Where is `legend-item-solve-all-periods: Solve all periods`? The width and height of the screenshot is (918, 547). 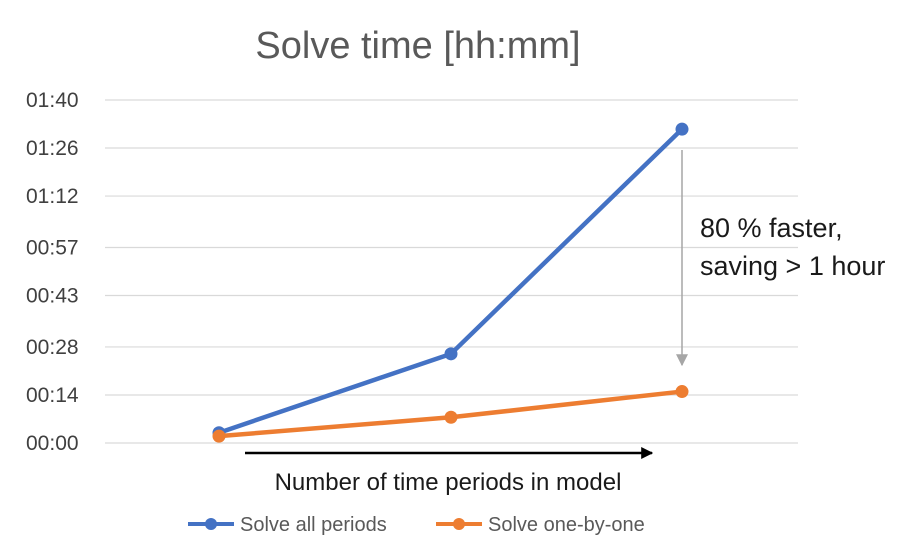
legend-item-solve-all-periods: Solve all periods is located at coordinates (287, 525).